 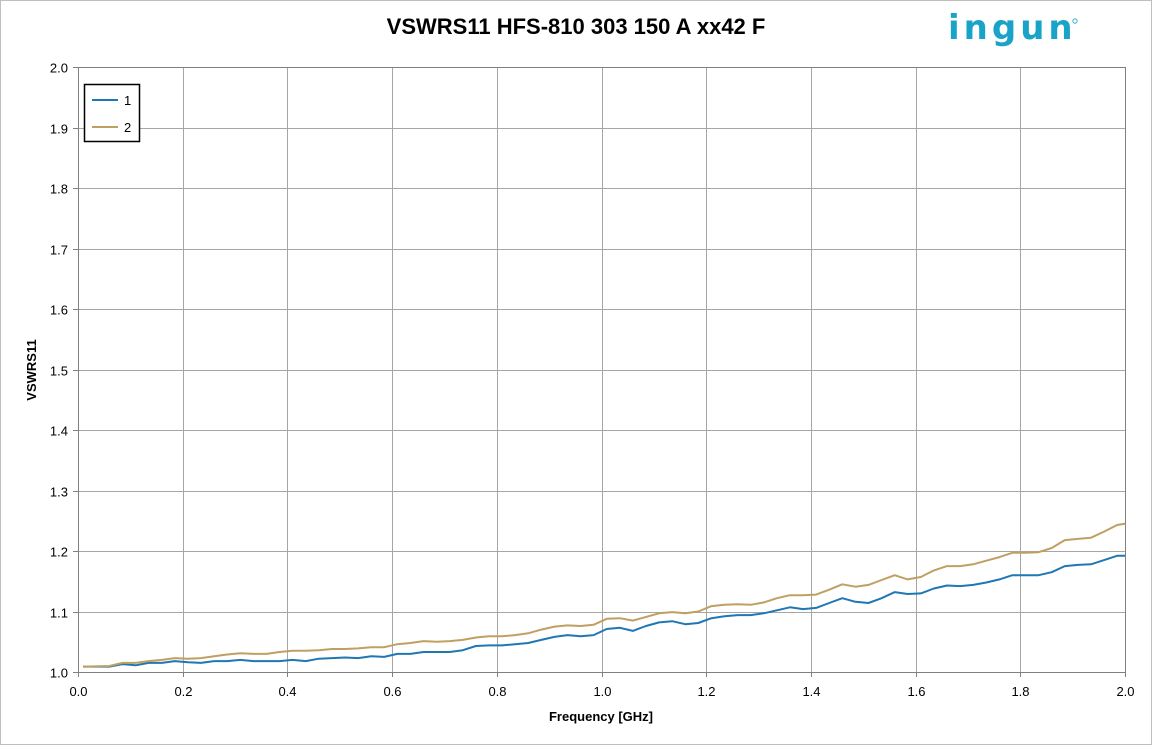 What do you see at coordinates (59, 613) in the screenshot?
I see `y-tick-label: 1.1` at bounding box center [59, 613].